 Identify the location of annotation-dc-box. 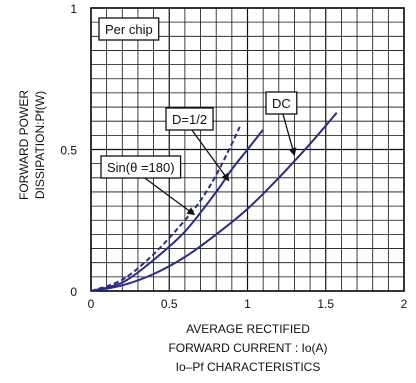
(281, 103).